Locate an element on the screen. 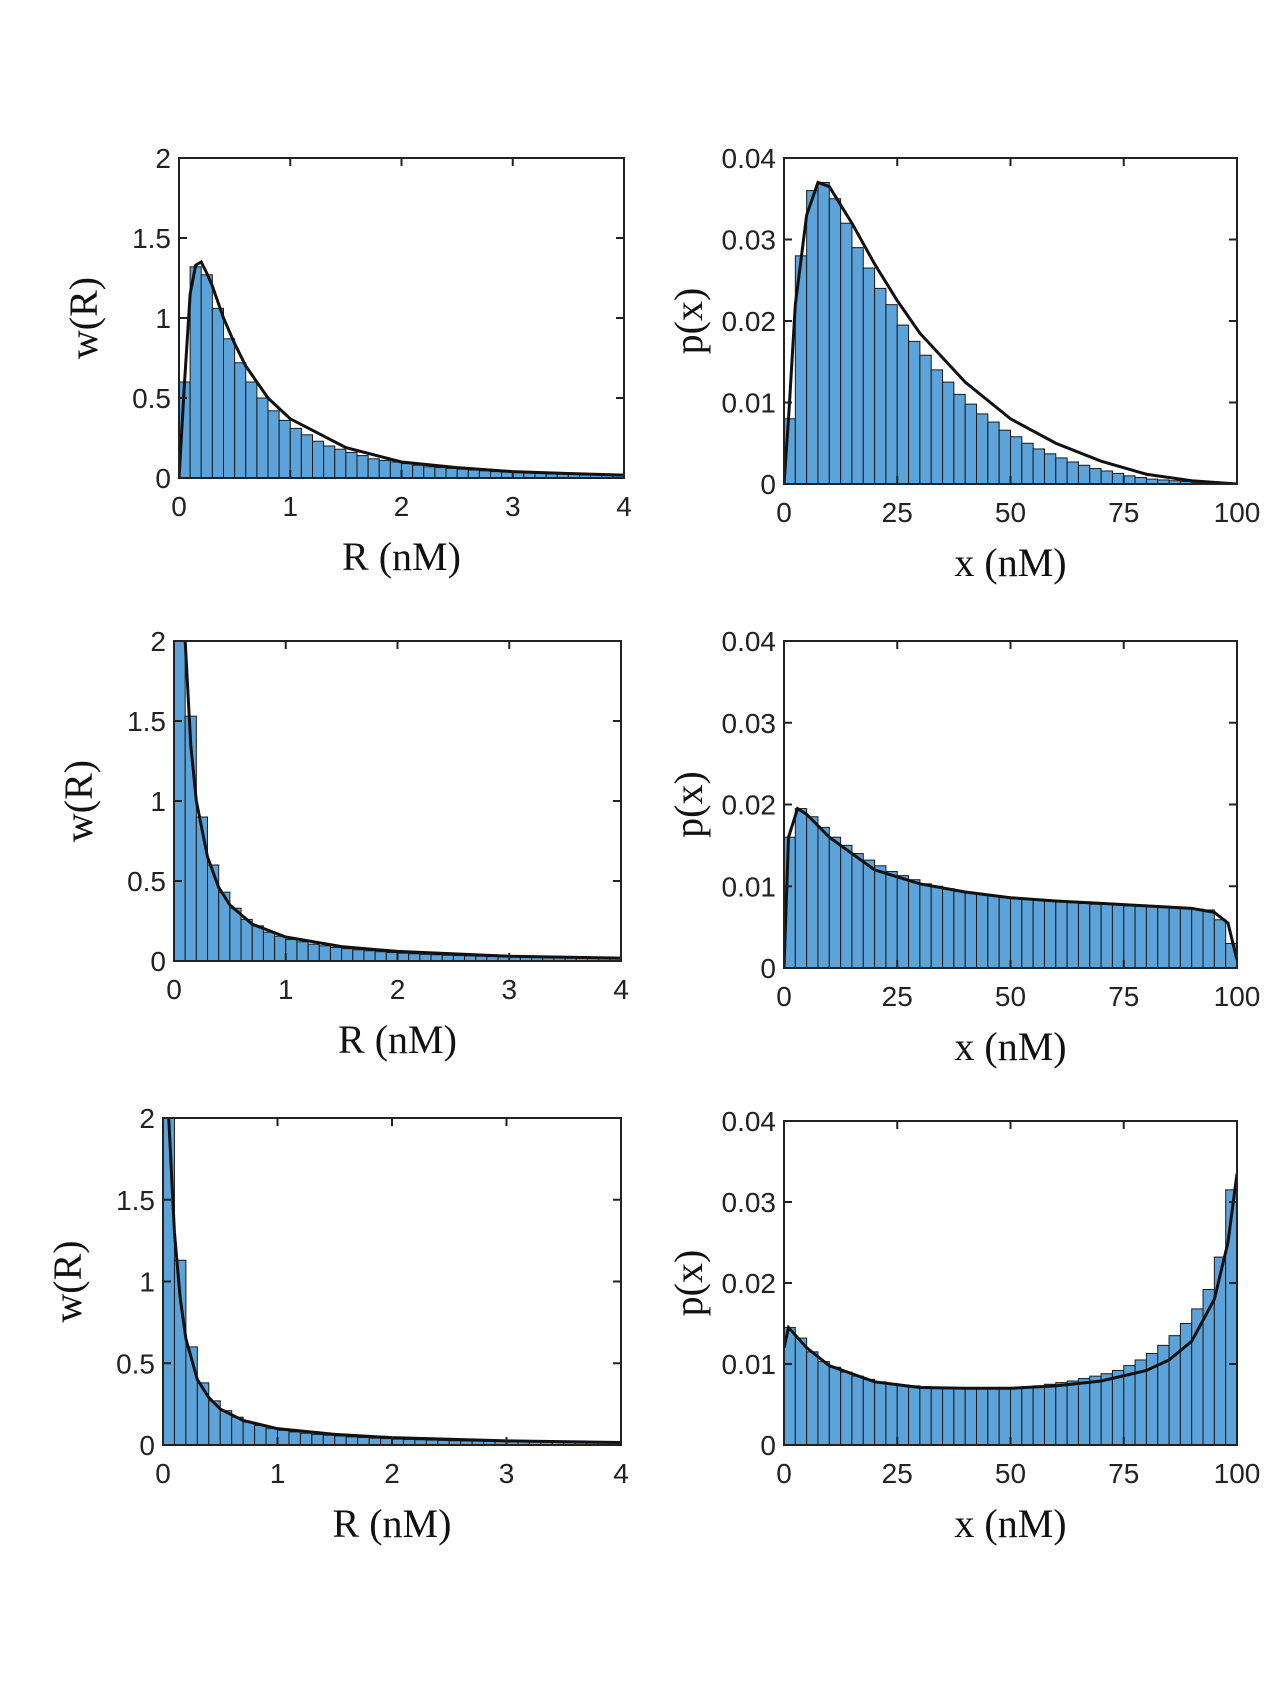 The height and width of the screenshot is (1707, 1280). x-axis-label: R (nM) is located at coordinates (392, 1523).